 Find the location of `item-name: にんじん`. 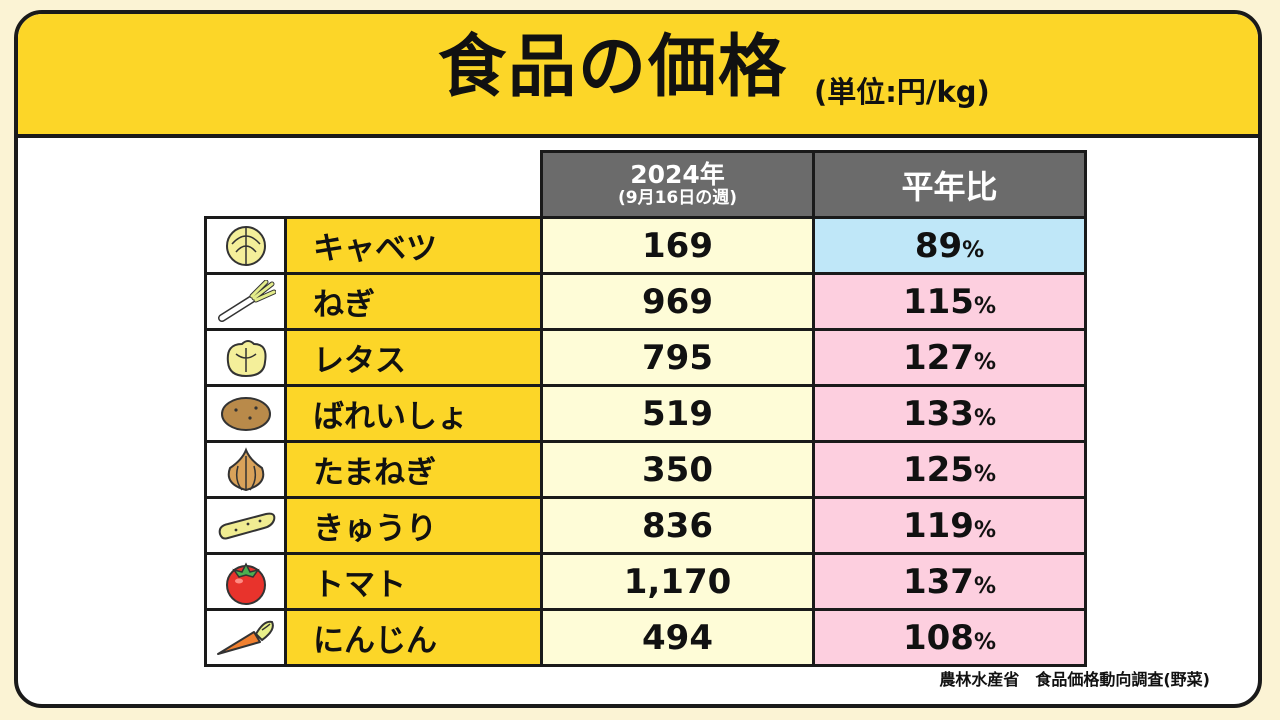

item-name: にんじん is located at coordinates (413, 637).